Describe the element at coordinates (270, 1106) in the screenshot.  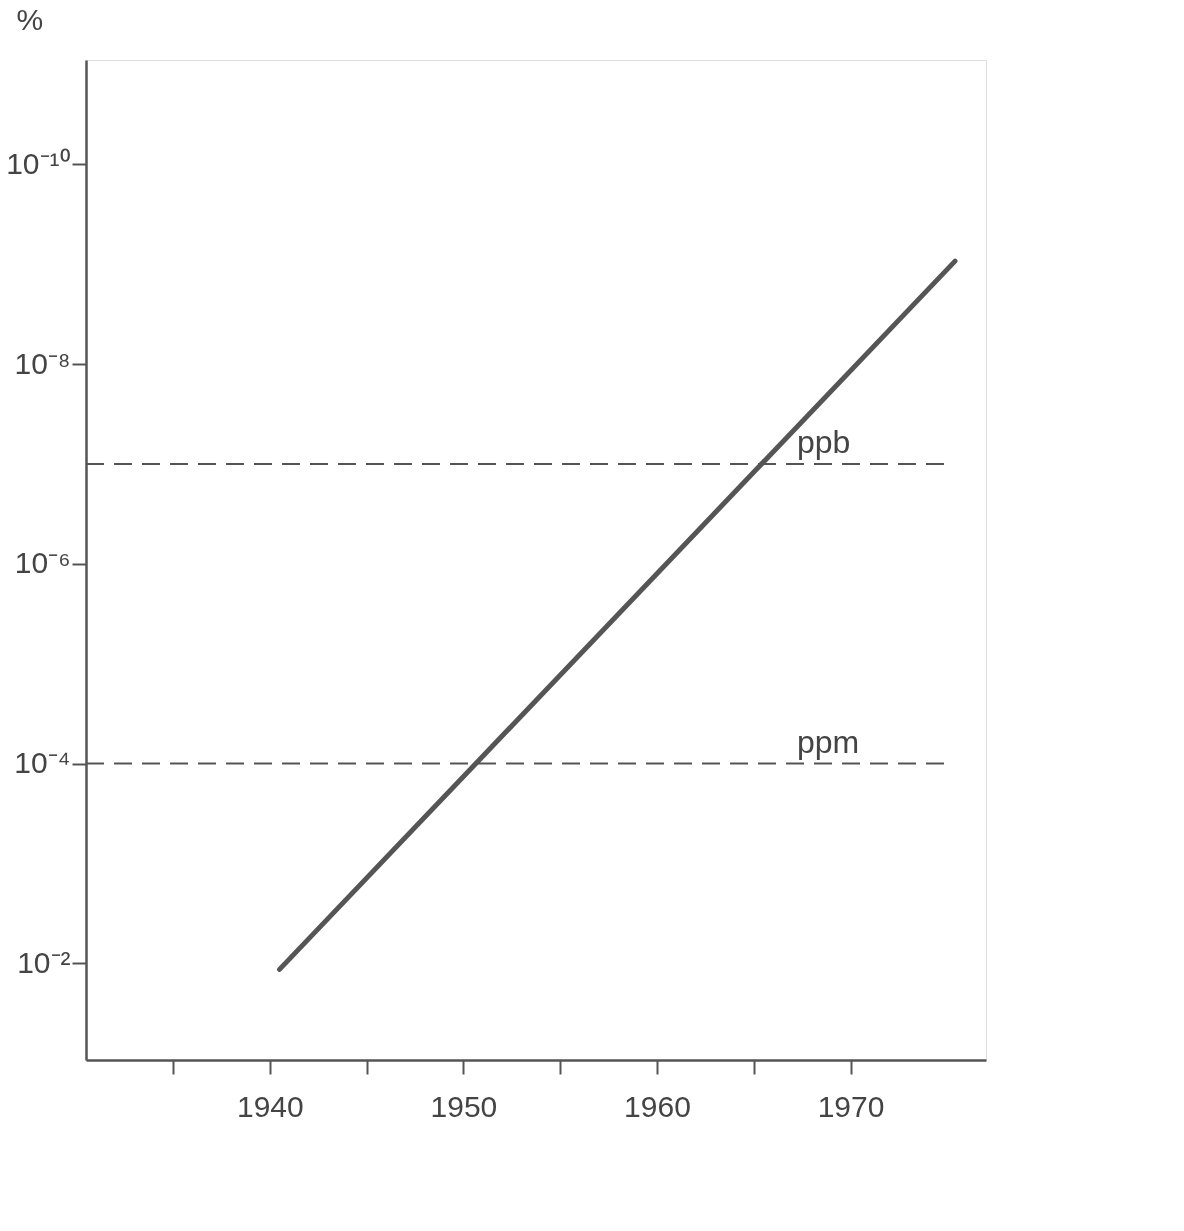
I see `x-tick-label: 1940` at that location.